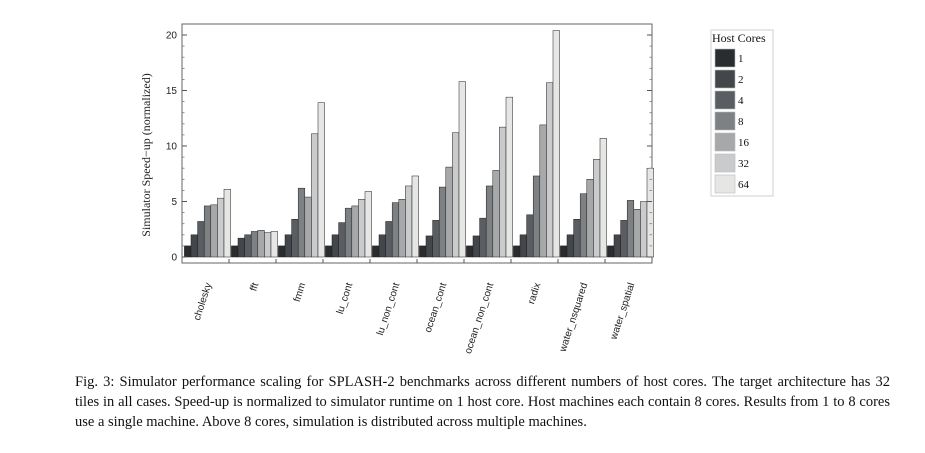  I want to click on y-tick-label: 15, so click(172, 91).